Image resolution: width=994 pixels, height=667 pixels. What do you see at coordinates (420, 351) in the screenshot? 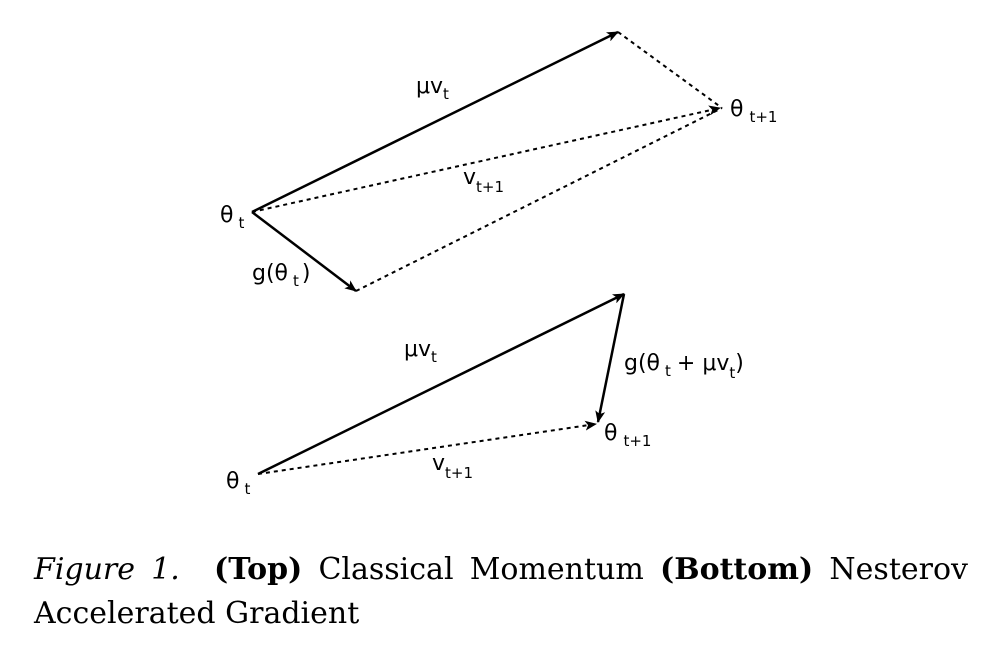
I see `bottom-mu-v-label: μvt` at bounding box center [420, 351].